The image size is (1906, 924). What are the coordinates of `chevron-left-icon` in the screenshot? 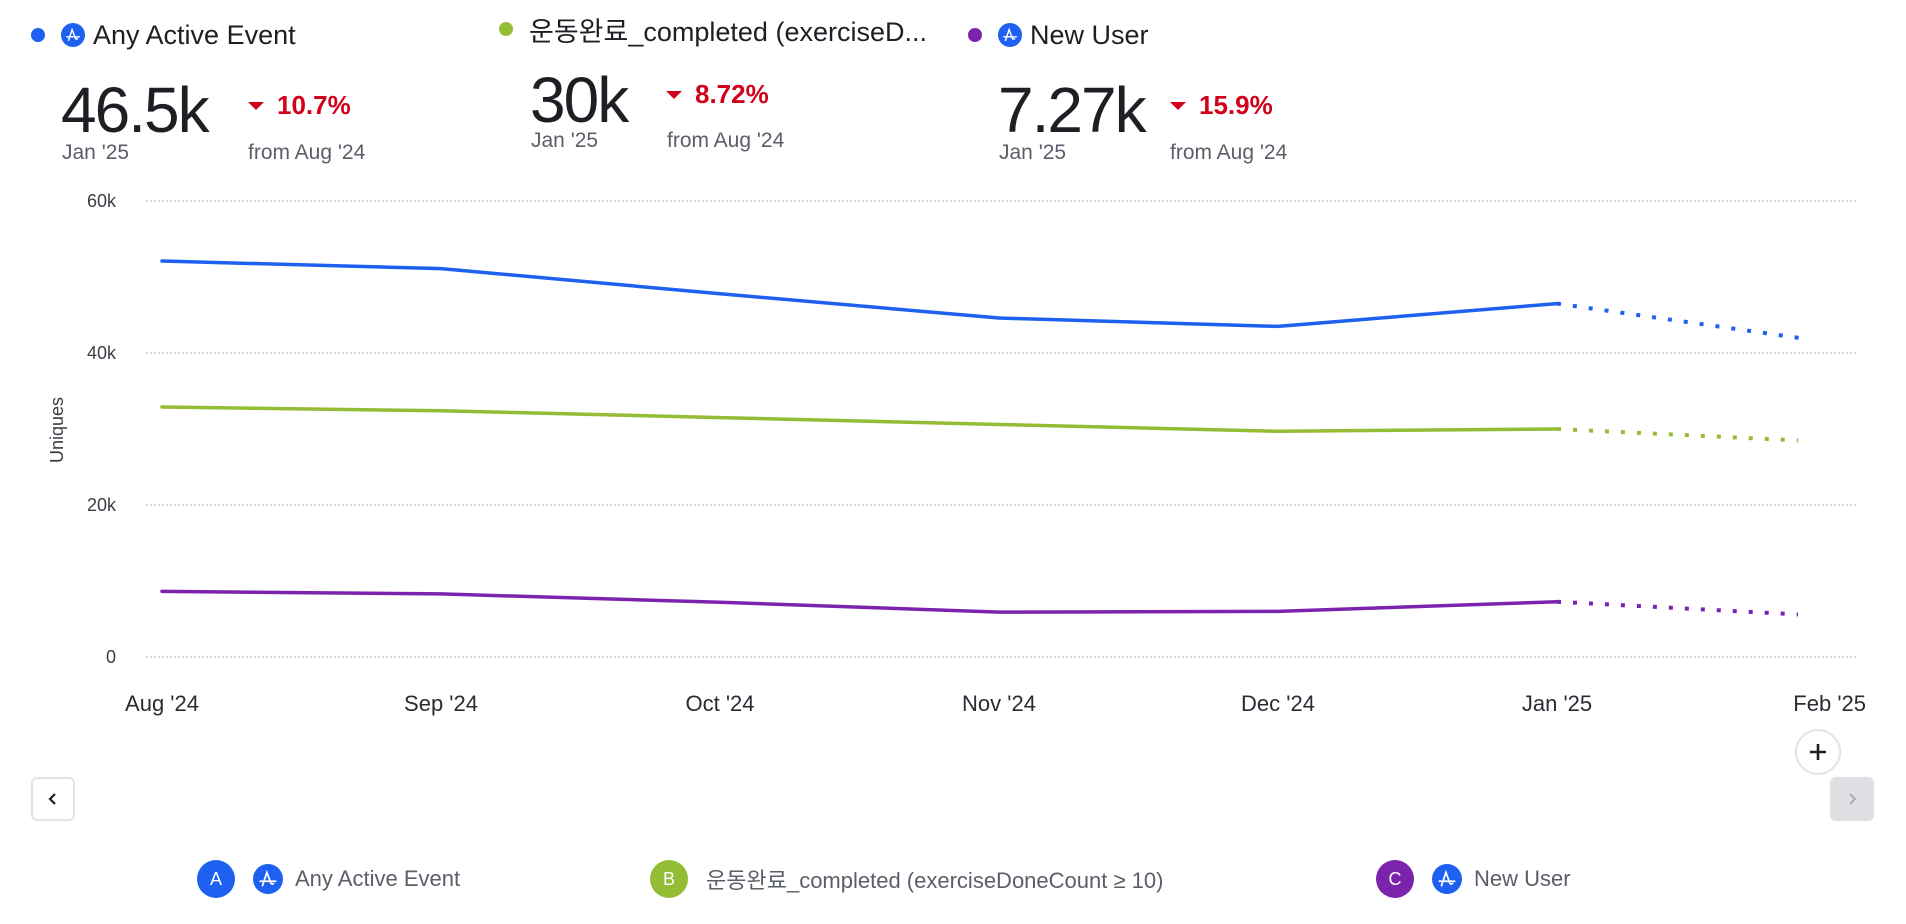 It's located at (52, 799).